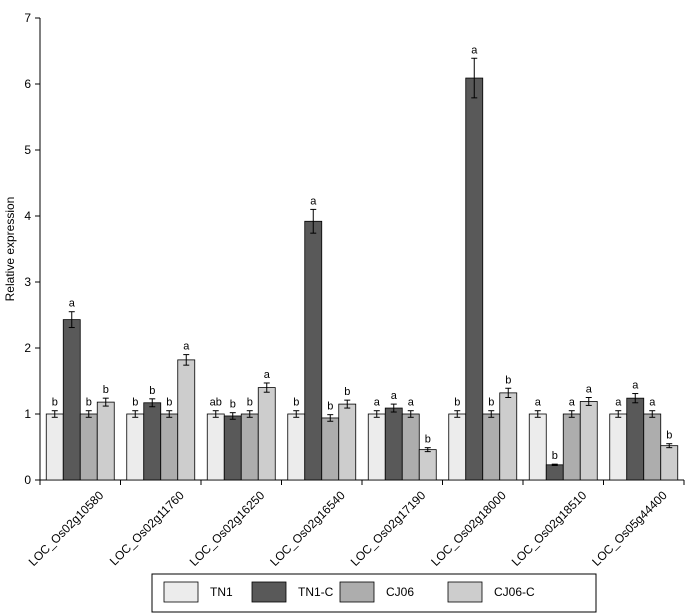 This screenshot has width=700, height=614. What do you see at coordinates (27, 150) in the screenshot?
I see `y-tick-label: 5` at bounding box center [27, 150].